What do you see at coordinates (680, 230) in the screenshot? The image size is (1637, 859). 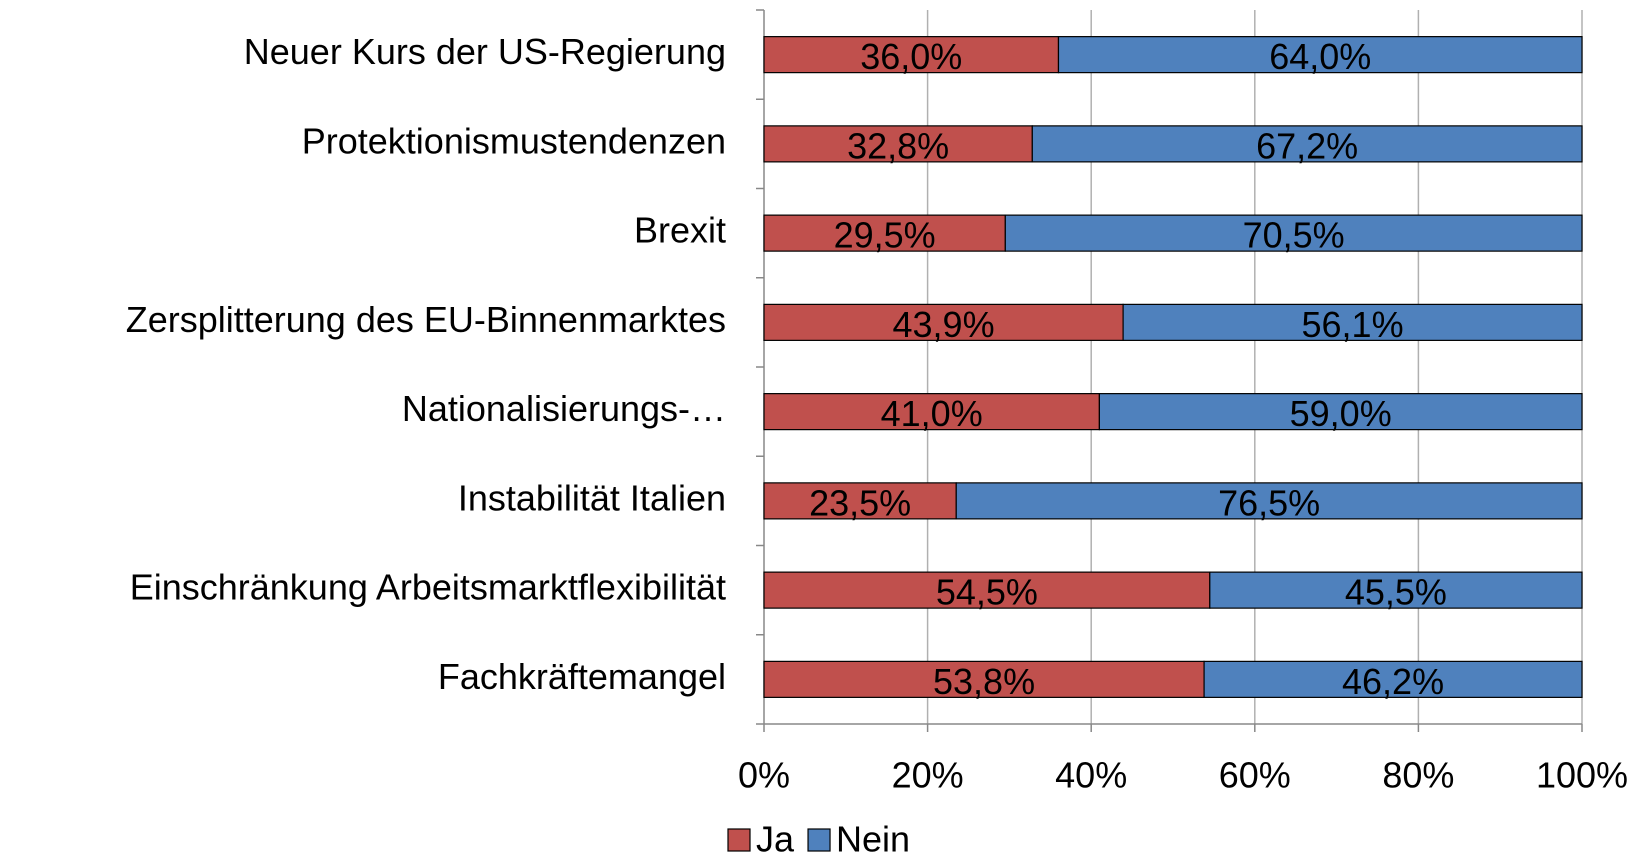 I see `y-tick-label: Brexit` at bounding box center [680, 230].